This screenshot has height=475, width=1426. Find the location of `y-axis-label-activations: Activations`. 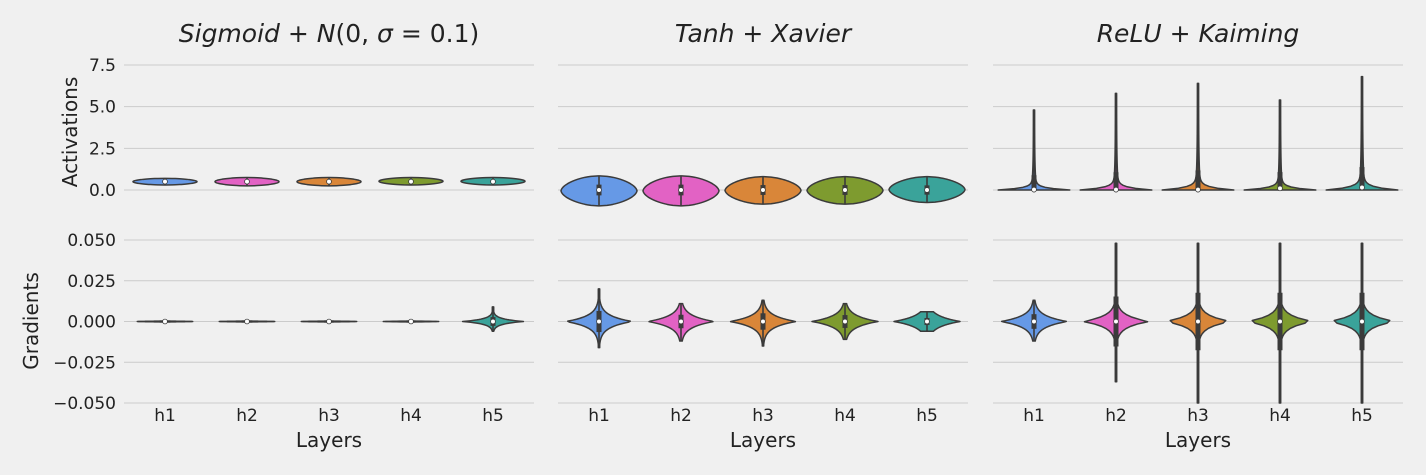

y-axis-label-activations: Activations is located at coordinates (70, 132).